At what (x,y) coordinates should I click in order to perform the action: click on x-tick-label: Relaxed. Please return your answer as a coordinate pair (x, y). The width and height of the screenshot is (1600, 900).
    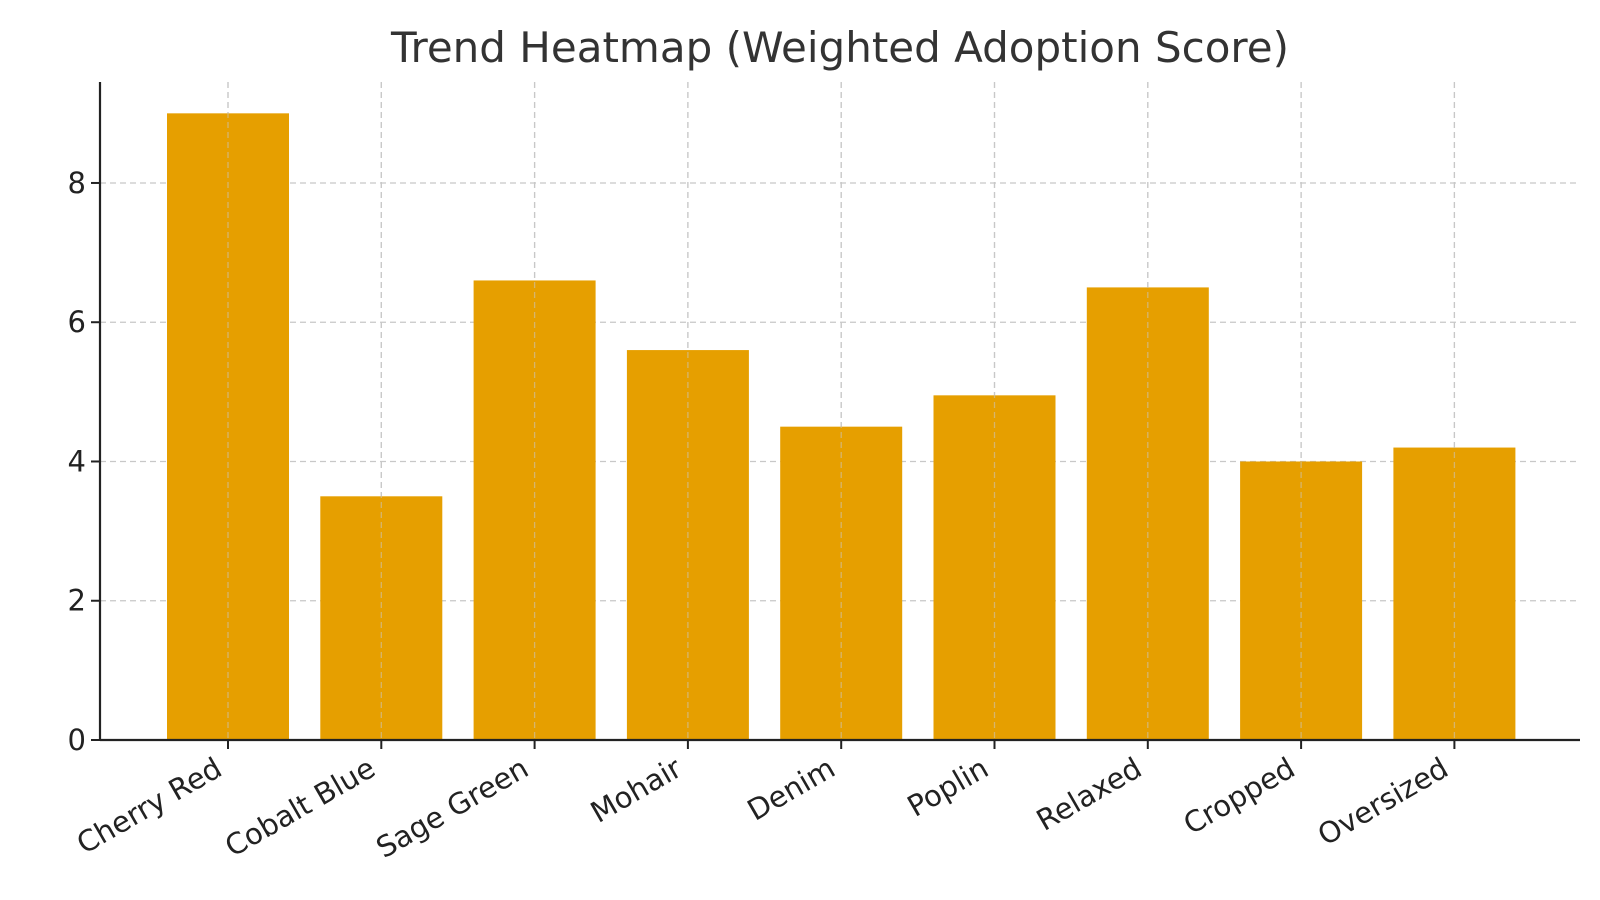
    Looking at the image, I should click on (1089, 794).